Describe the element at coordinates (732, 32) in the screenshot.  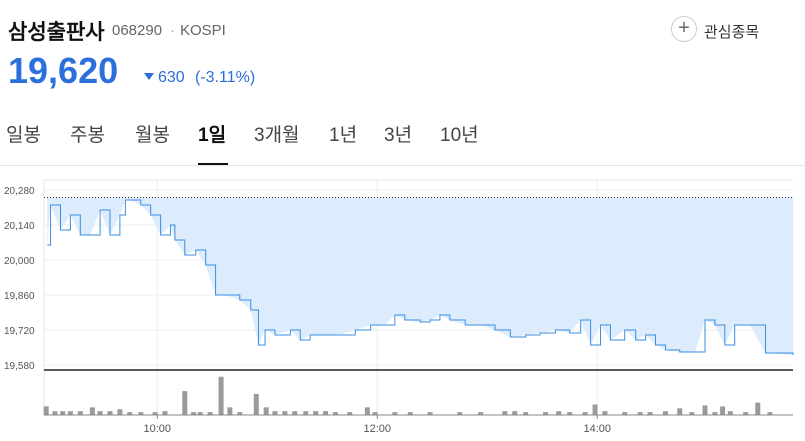
I see `watch-button: 관심종목` at that location.